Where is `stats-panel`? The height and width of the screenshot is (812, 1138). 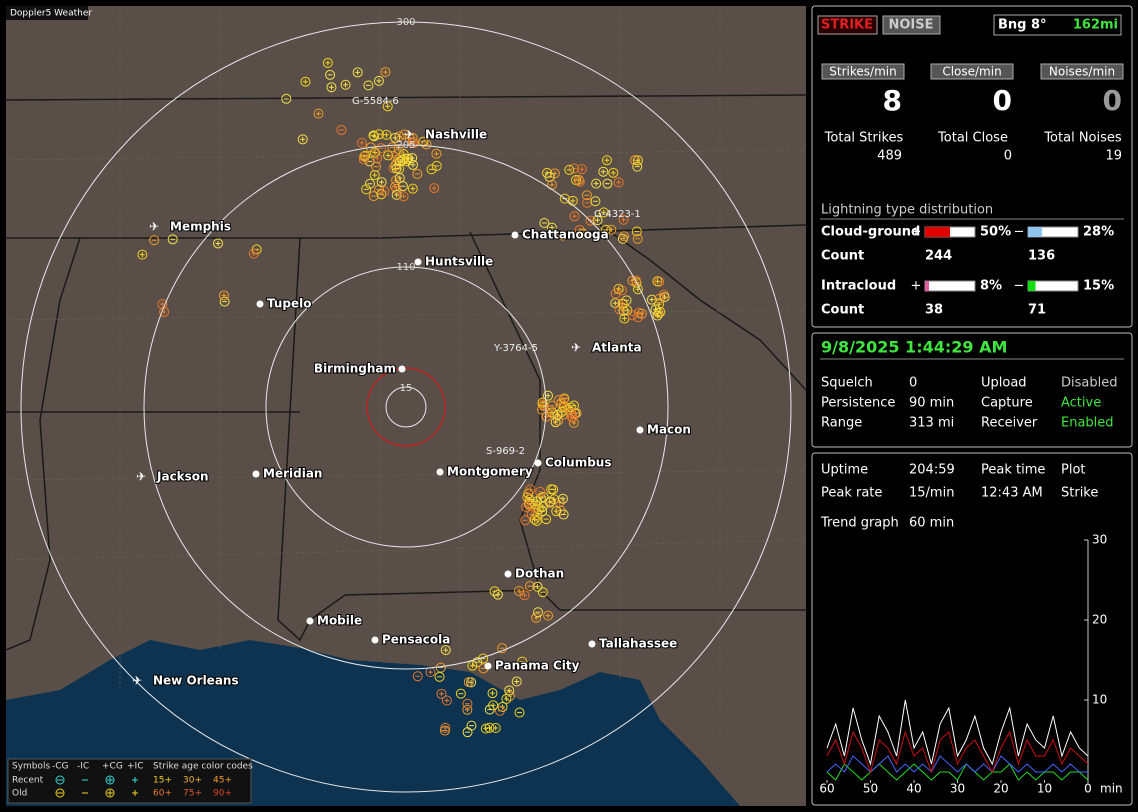
stats-panel is located at coordinates (972, 629).